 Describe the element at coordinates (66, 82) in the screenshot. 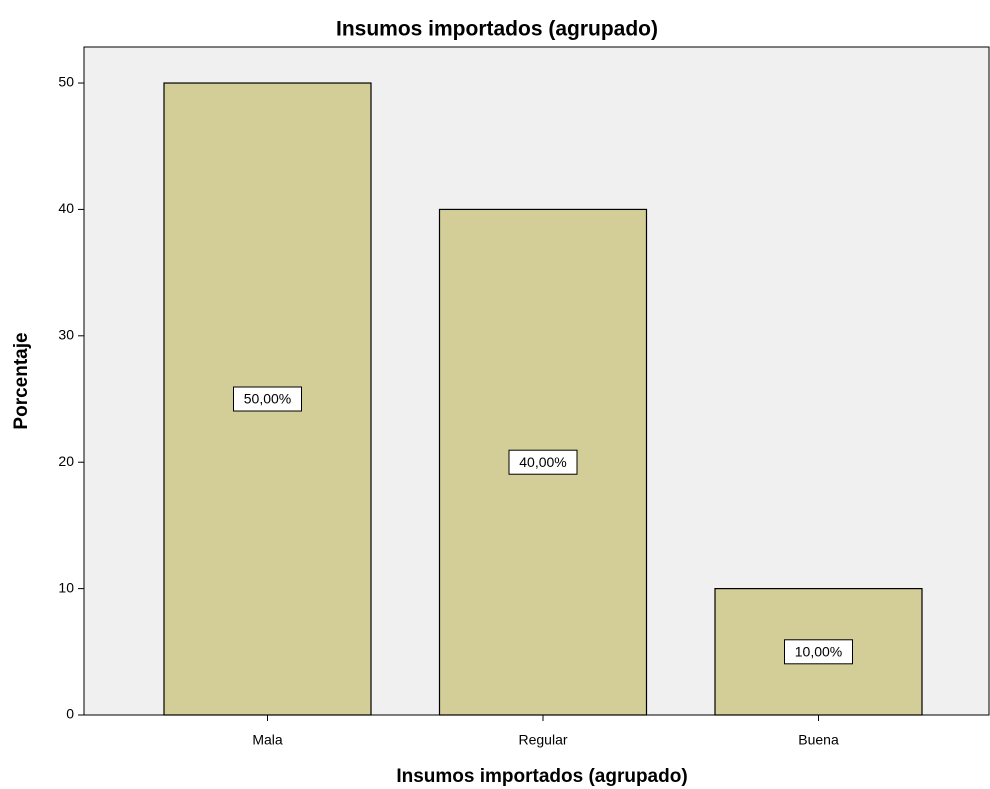

I see `y-tick-label: 50` at that location.